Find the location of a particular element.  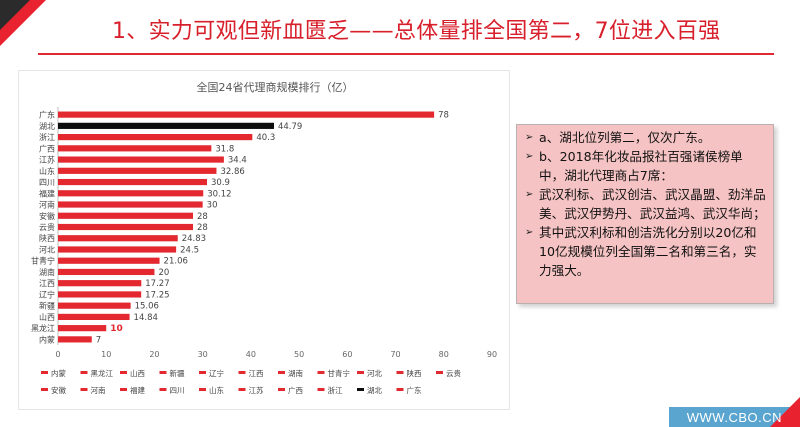

category-label: 安徽 is located at coordinates (47, 216).